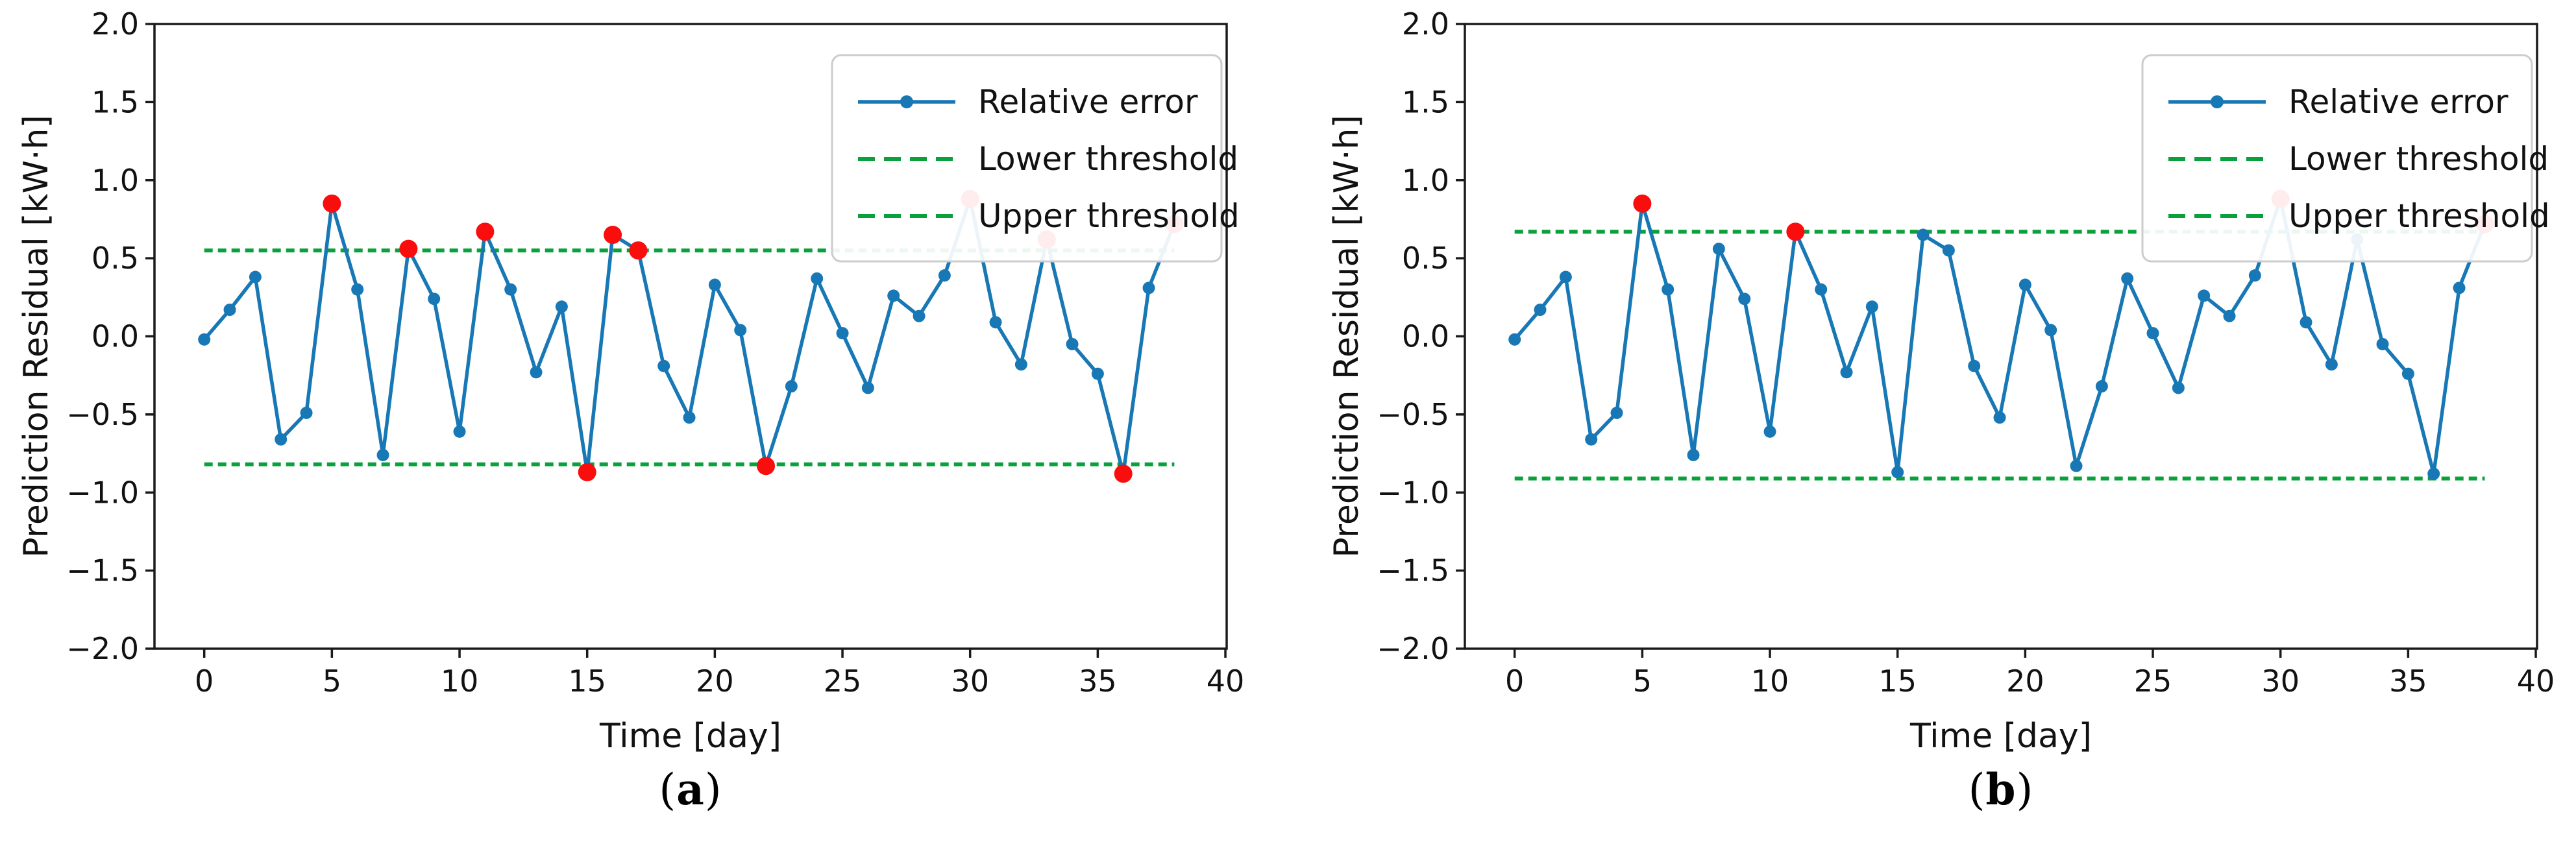 The height and width of the screenshot is (853, 2576). I want to click on y-axis-label: Prediction Residual [kW·h], so click(1346, 336).